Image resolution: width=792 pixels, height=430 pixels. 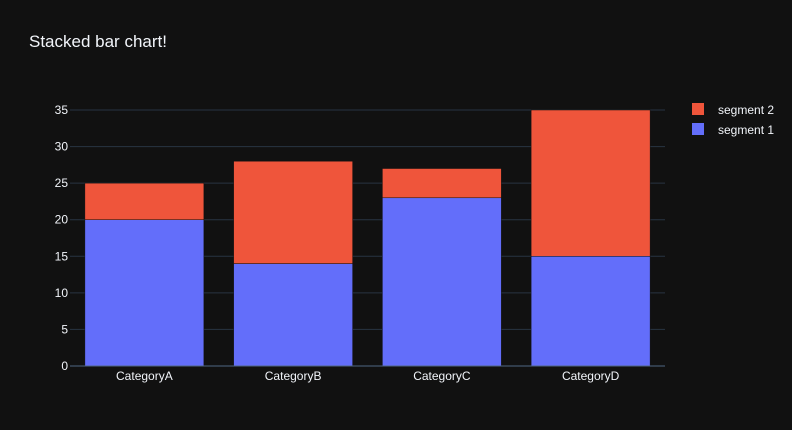 What do you see at coordinates (293, 376) in the screenshot?
I see `x-tick-label: CategoryB` at bounding box center [293, 376].